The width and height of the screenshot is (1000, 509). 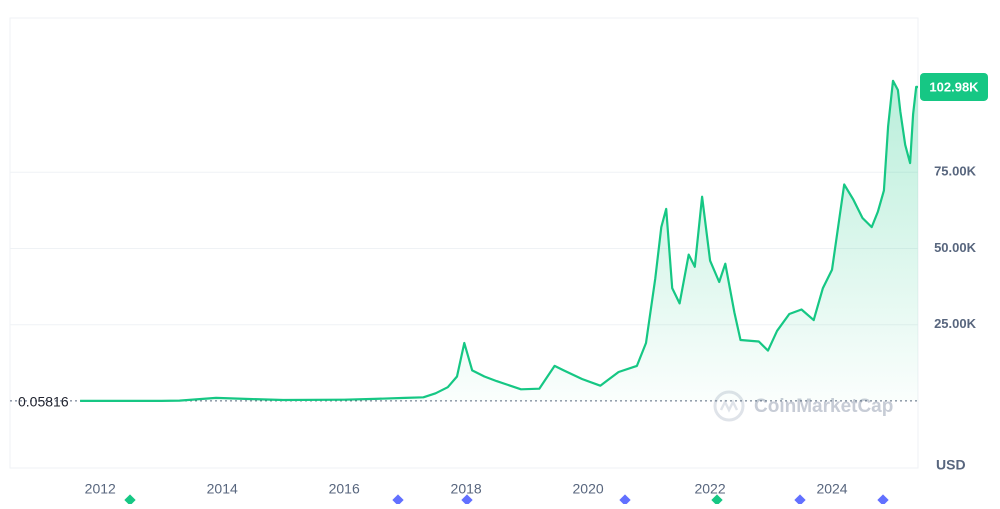 I want to click on baseline-label: 0.05816, so click(x=43, y=402).